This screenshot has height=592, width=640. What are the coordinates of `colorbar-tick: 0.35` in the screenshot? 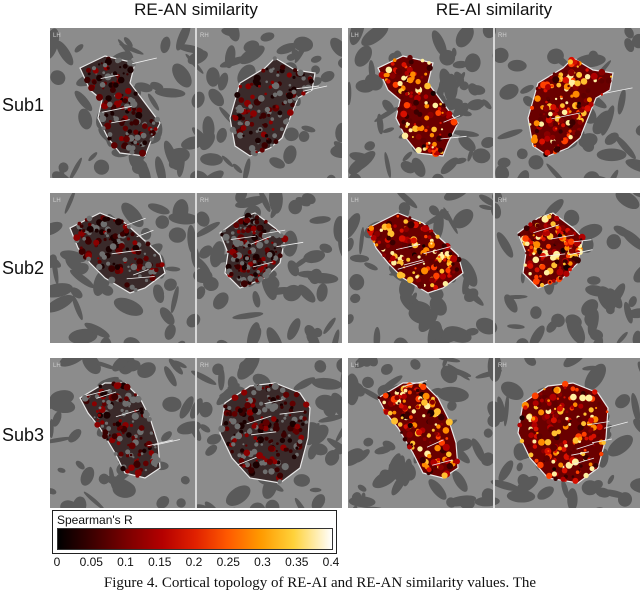 It's located at (297, 562).